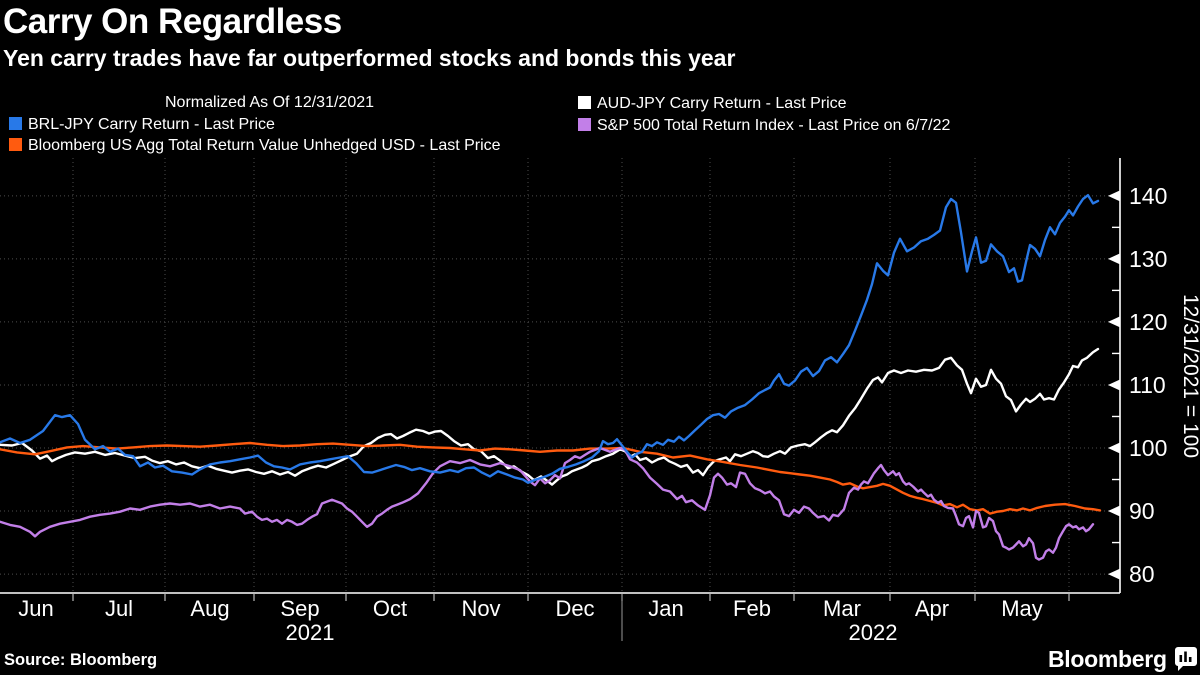 This screenshot has width=1200, height=675. Describe the element at coordinates (480, 608) in the screenshot. I see `x-month-label: Nov` at that location.